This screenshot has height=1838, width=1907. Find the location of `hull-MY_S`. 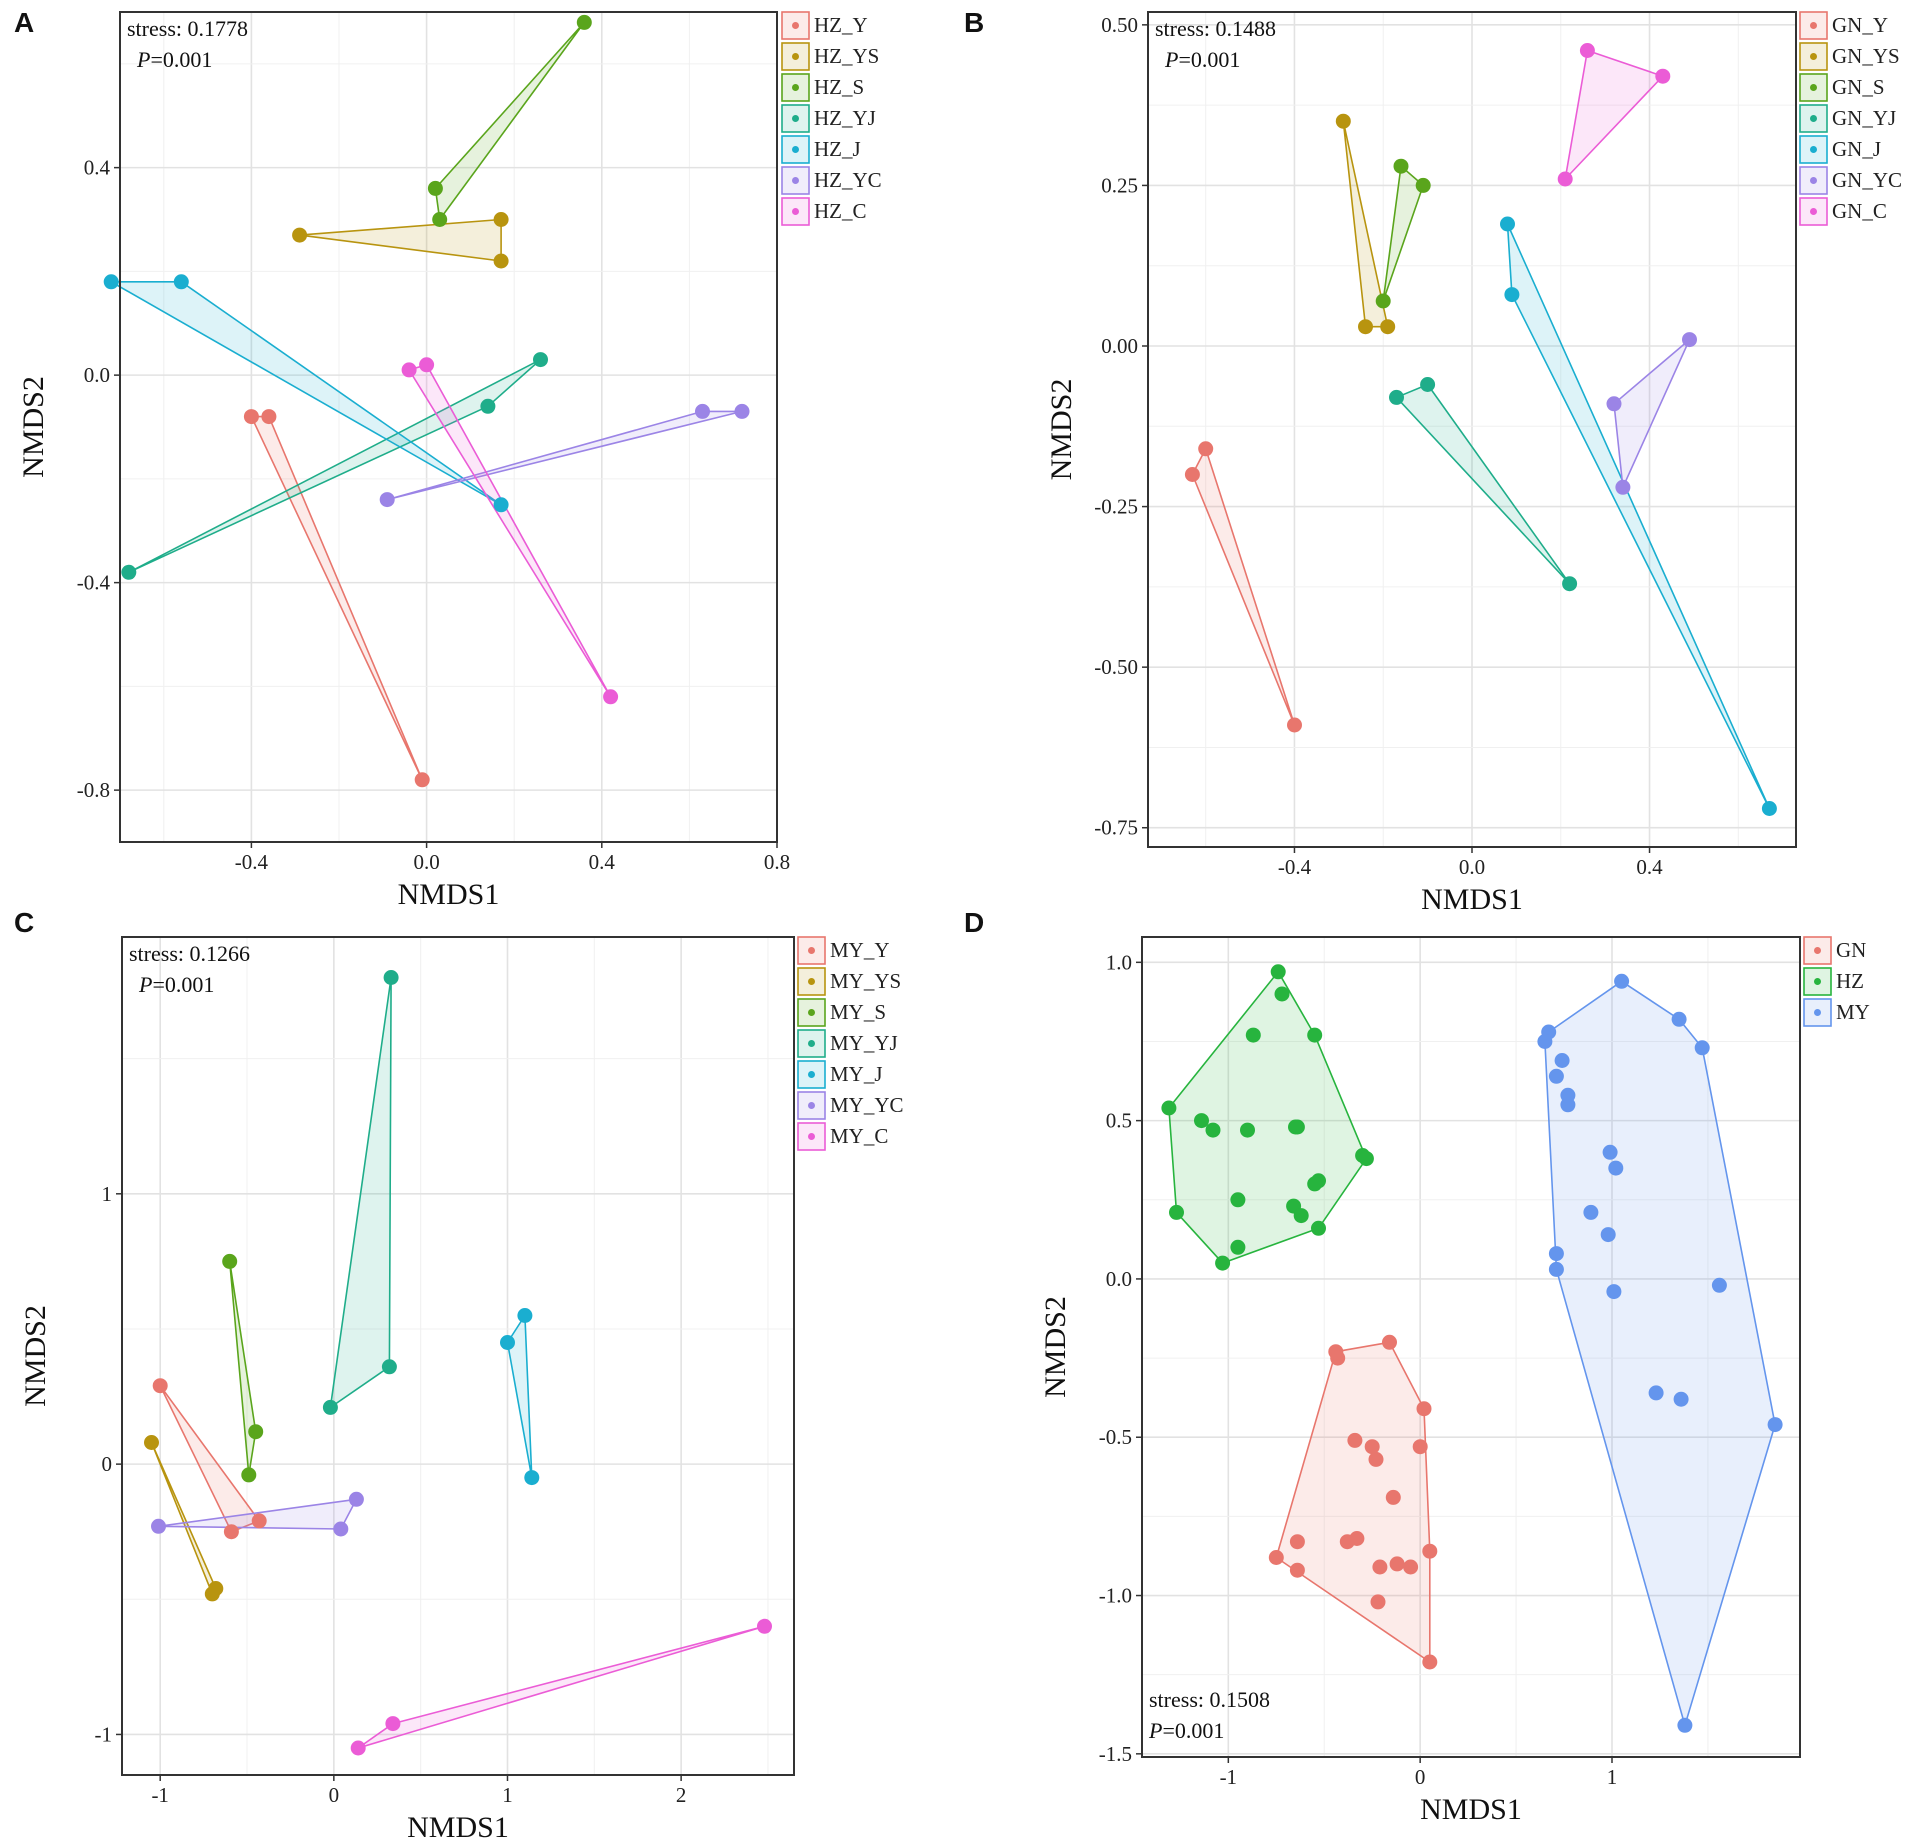

hull-MY_S is located at coordinates (242, 1368).